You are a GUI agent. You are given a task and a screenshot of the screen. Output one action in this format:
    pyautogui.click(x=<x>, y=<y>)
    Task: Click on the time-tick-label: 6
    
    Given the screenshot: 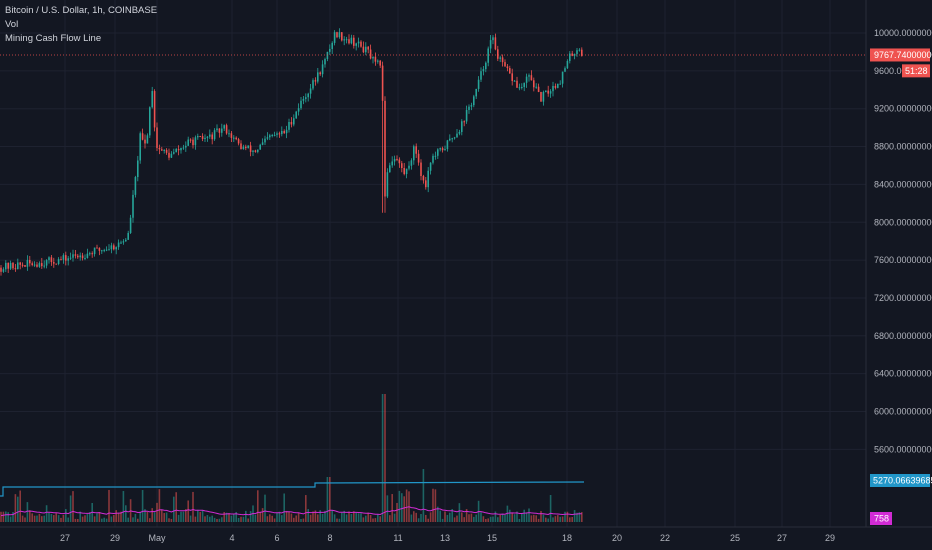 What is the action you would take?
    pyautogui.click(x=276, y=538)
    